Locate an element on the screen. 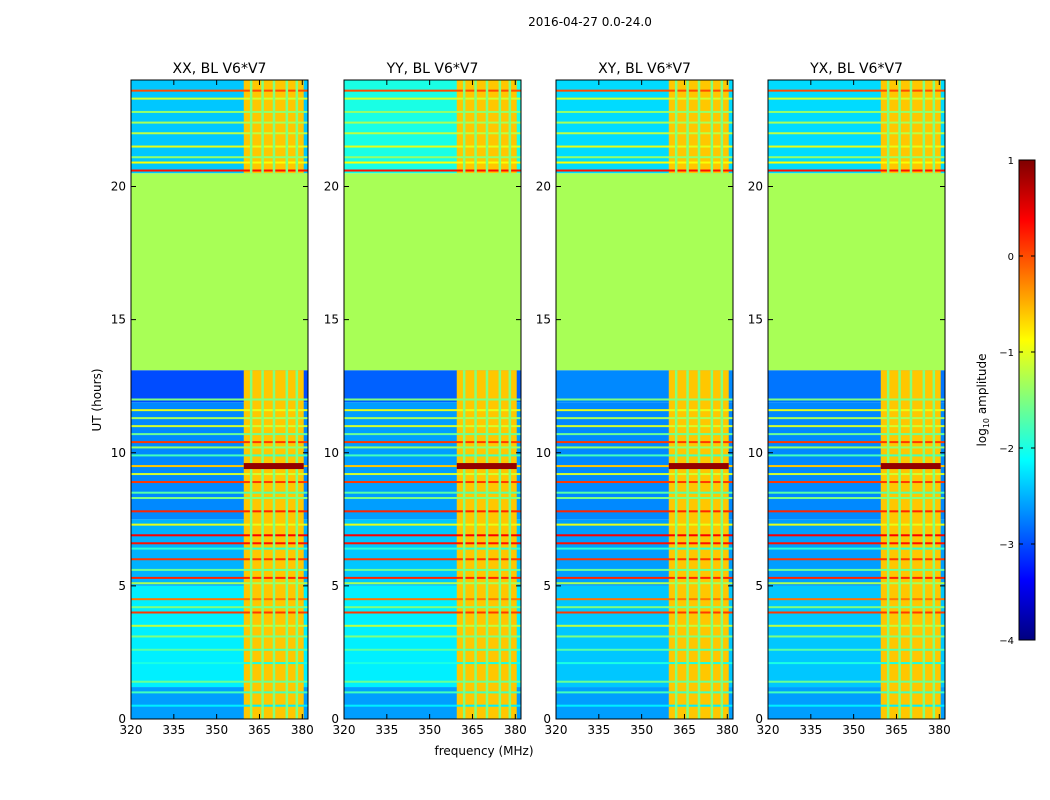  x-tick-label: 320 is located at coordinates (131, 730).